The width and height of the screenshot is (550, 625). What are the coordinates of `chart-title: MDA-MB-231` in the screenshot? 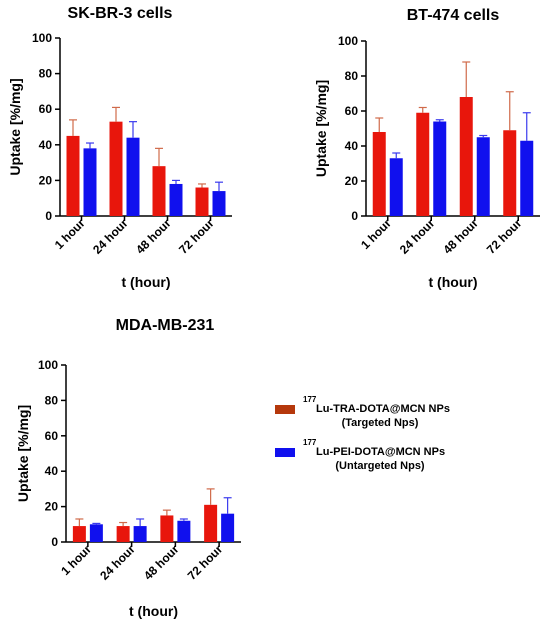 It's located at (165, 325).